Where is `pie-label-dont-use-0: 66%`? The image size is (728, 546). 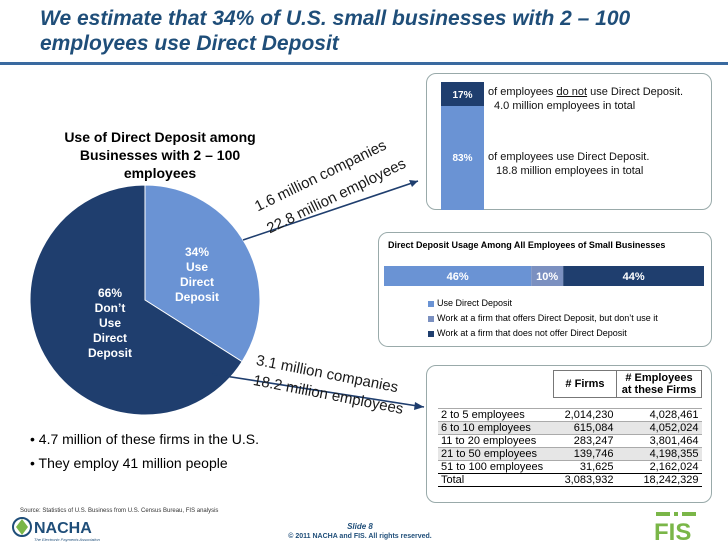 pie-label-dont-use-0: 66% is located at coordinates (110, 293).